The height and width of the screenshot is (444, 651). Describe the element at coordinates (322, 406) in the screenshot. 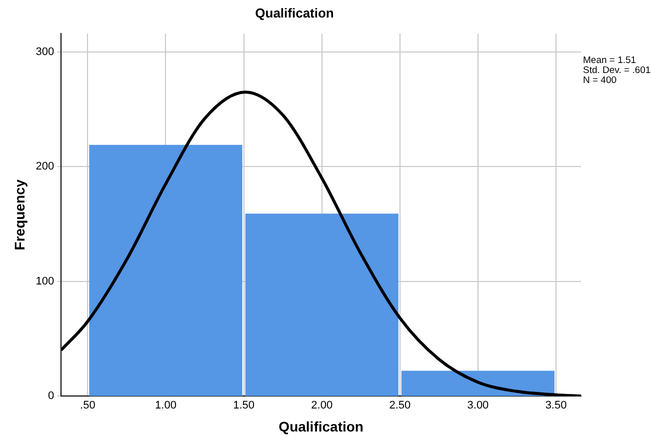

I see `x-tick-label: 2.00` at that location.